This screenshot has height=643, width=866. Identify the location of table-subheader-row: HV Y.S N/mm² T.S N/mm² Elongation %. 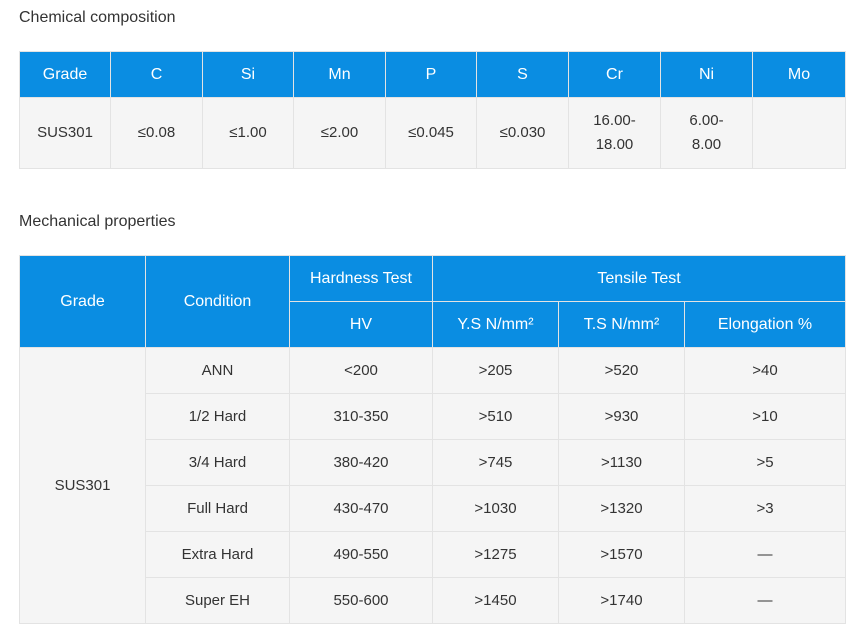
(433, 324).